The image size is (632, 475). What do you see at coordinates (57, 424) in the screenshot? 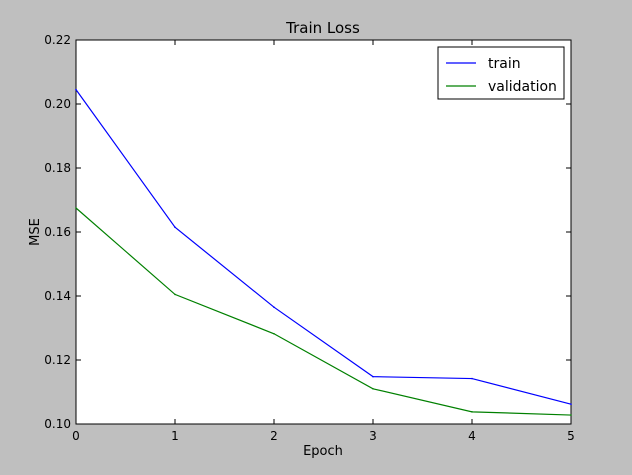
I see `y-tick-label: 0.10` at bounding box center [57, 424].